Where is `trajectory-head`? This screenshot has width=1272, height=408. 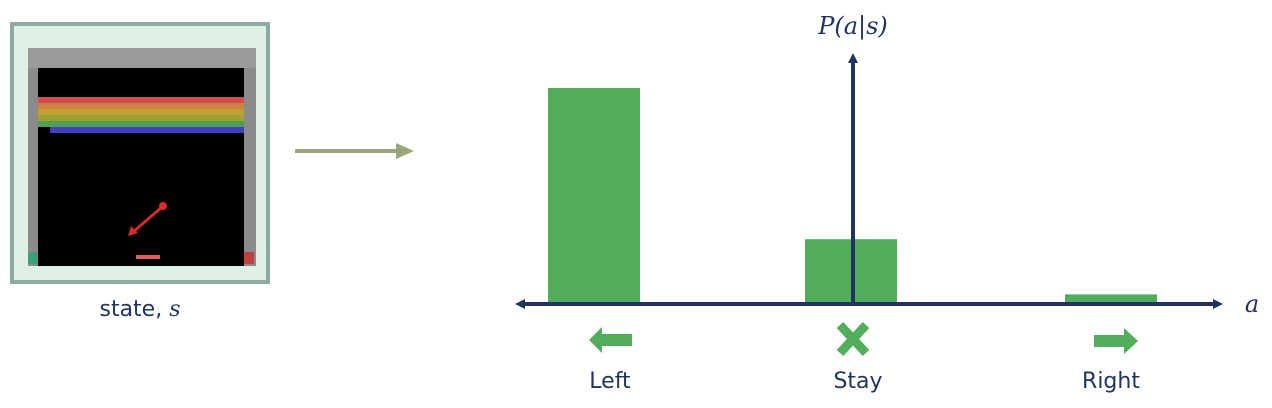 trajectory-head is located at coordinates (133, 231).